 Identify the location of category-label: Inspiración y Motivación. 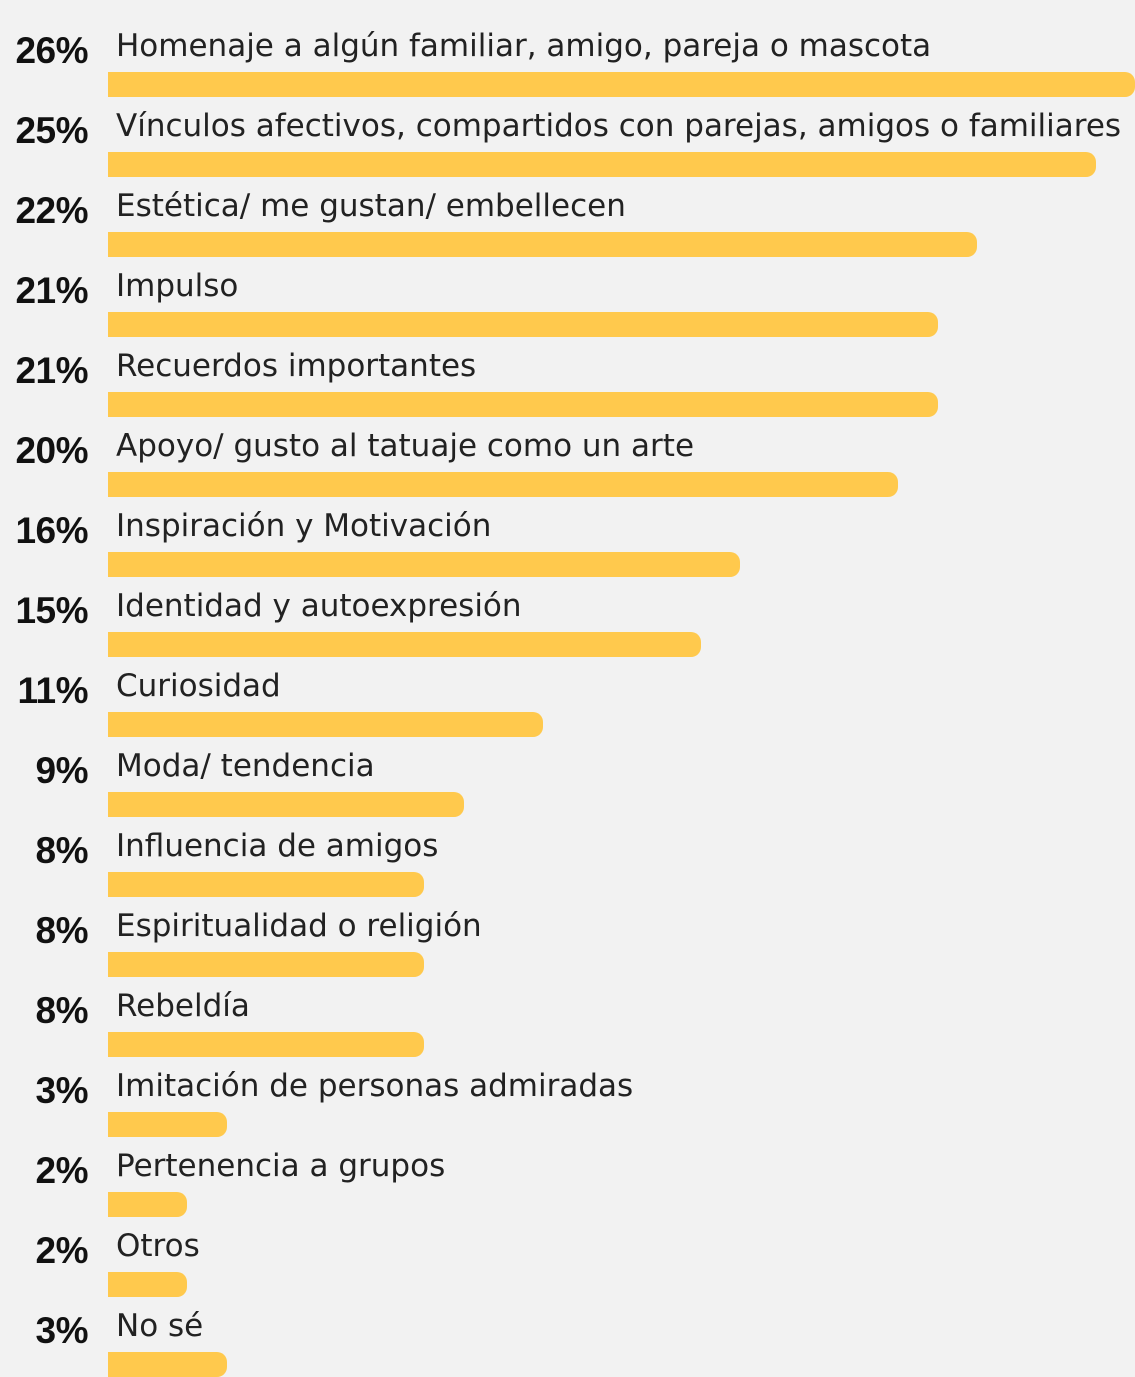
(304, 526).